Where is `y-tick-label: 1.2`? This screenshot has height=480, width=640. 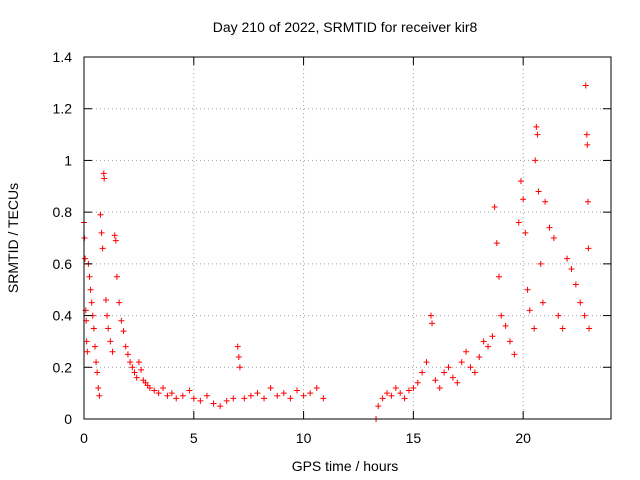 y-tick-label: 1.2 is located at coordinates (63, 109).